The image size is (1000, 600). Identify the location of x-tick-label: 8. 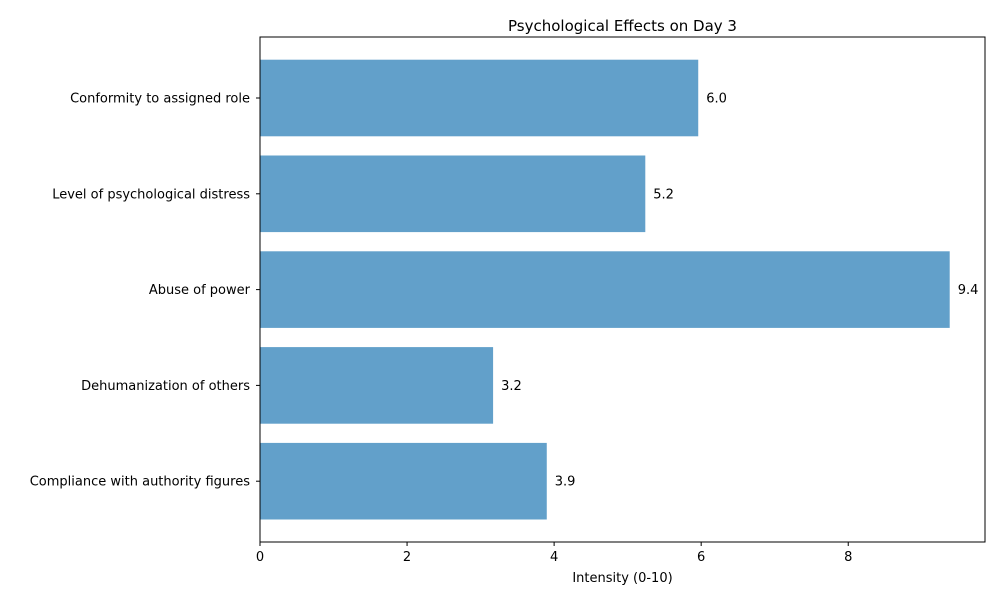
(848, 557).